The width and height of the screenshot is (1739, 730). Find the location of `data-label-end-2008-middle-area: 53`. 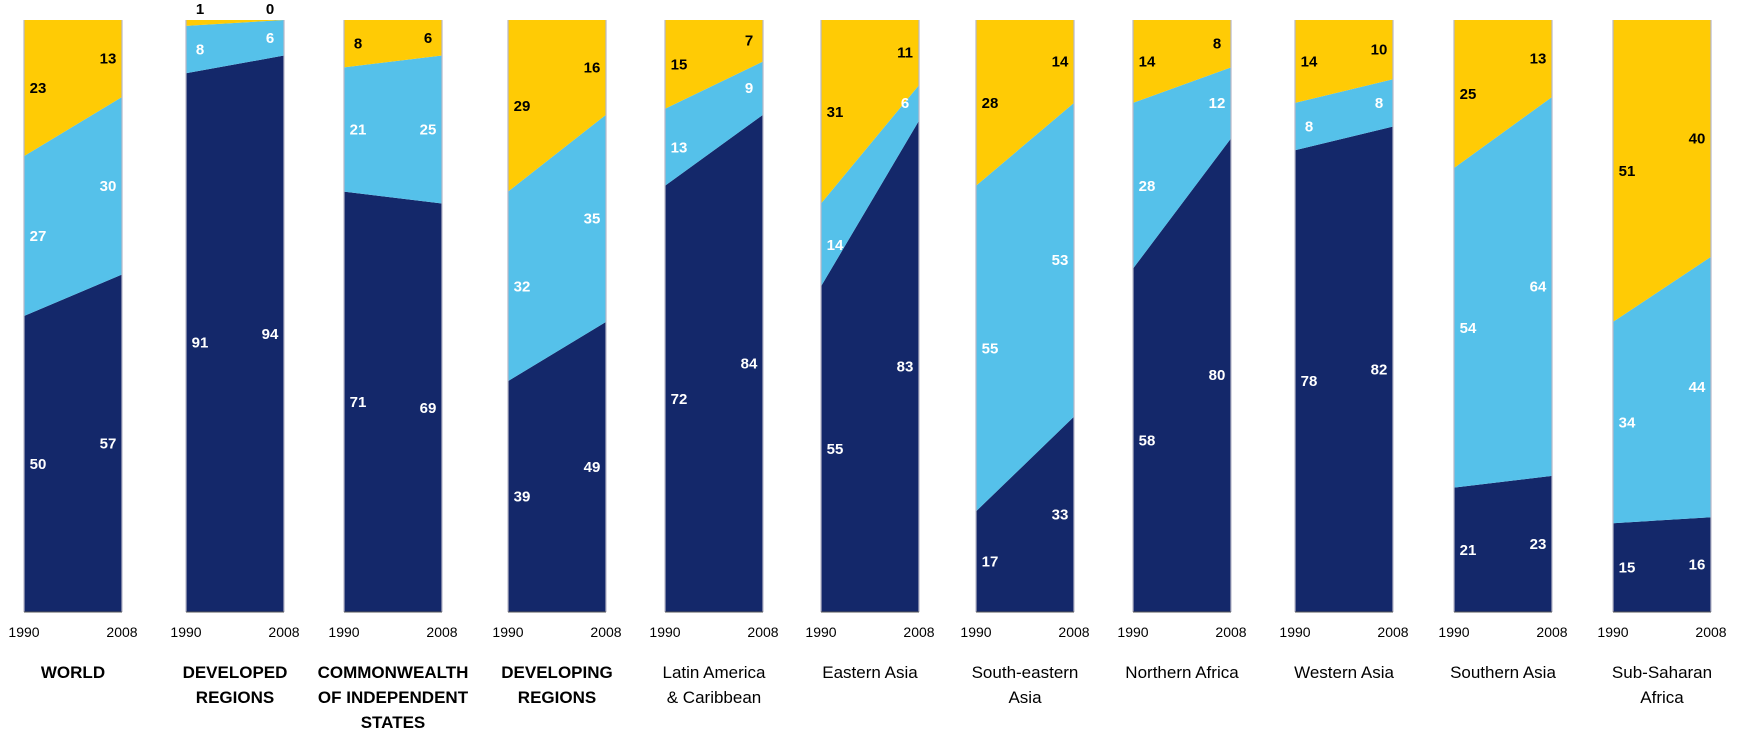

data-label-end-2008-middle-area: 53 is located at coordinates (1060, 260).